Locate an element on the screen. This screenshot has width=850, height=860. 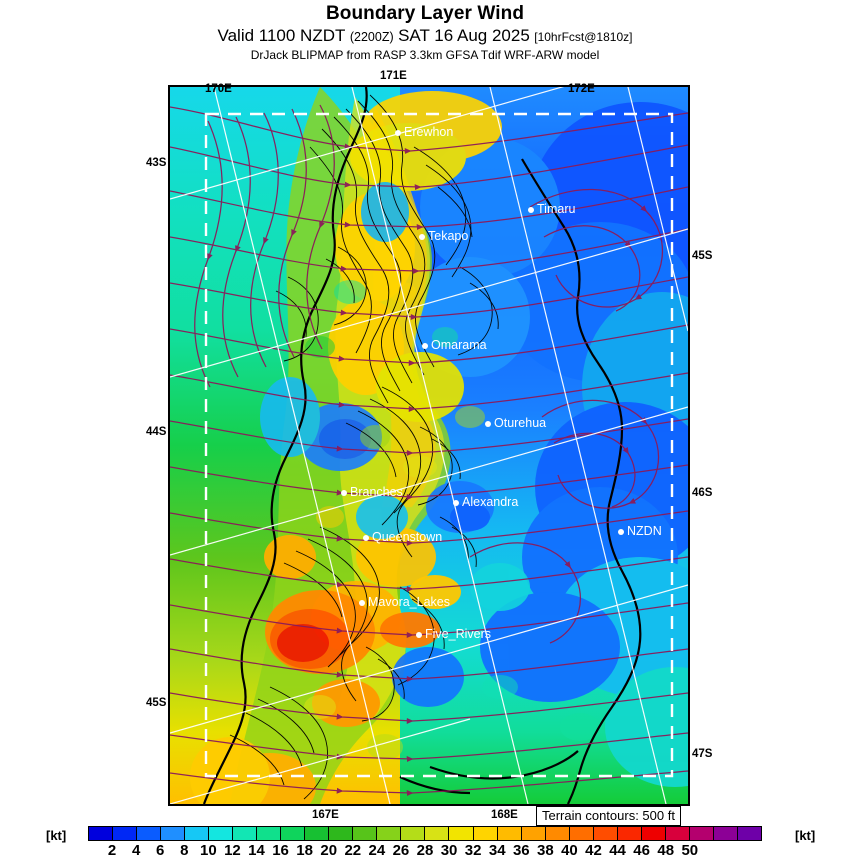
colorbar-tick: 24 is located at coordinates (377, 850).